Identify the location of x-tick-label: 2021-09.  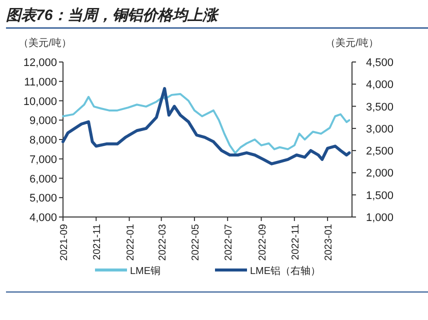
(64, 242).